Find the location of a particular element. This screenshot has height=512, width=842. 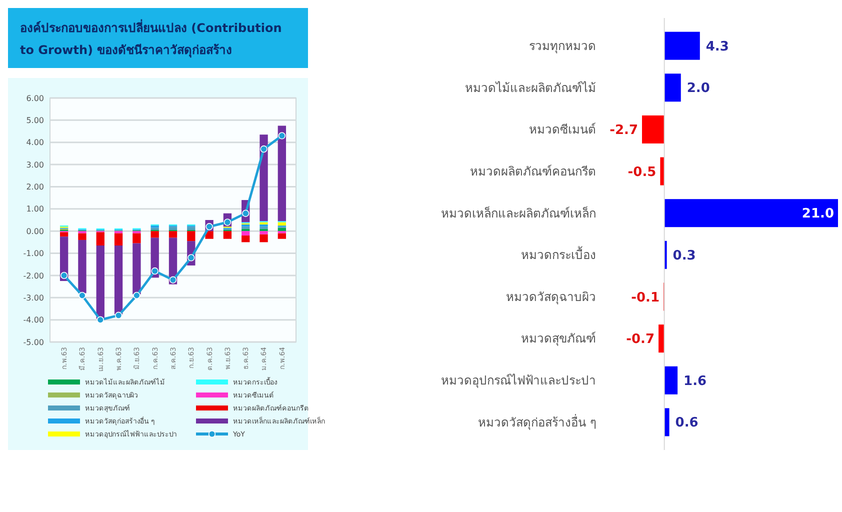

y-tick-label: -1.00 is located at coordinates (33, 253).